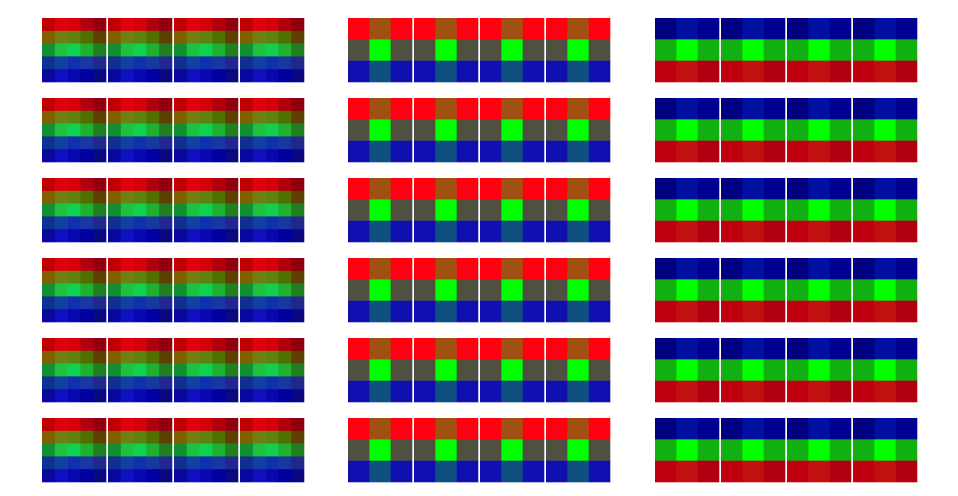 Image resolution: width=958 pixels, height=496 pixels. Describe the element at coordinates (786, 130) in the screenshot. I see `panel` at that location.